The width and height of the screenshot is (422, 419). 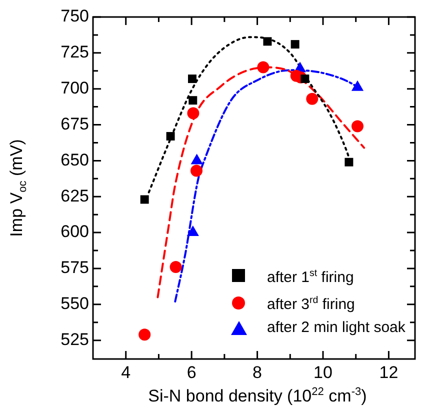 What do you see at coordinates (388, 372) in the screenshot?
I see `x-tick-label: 12` at bounding box center [388, 372].